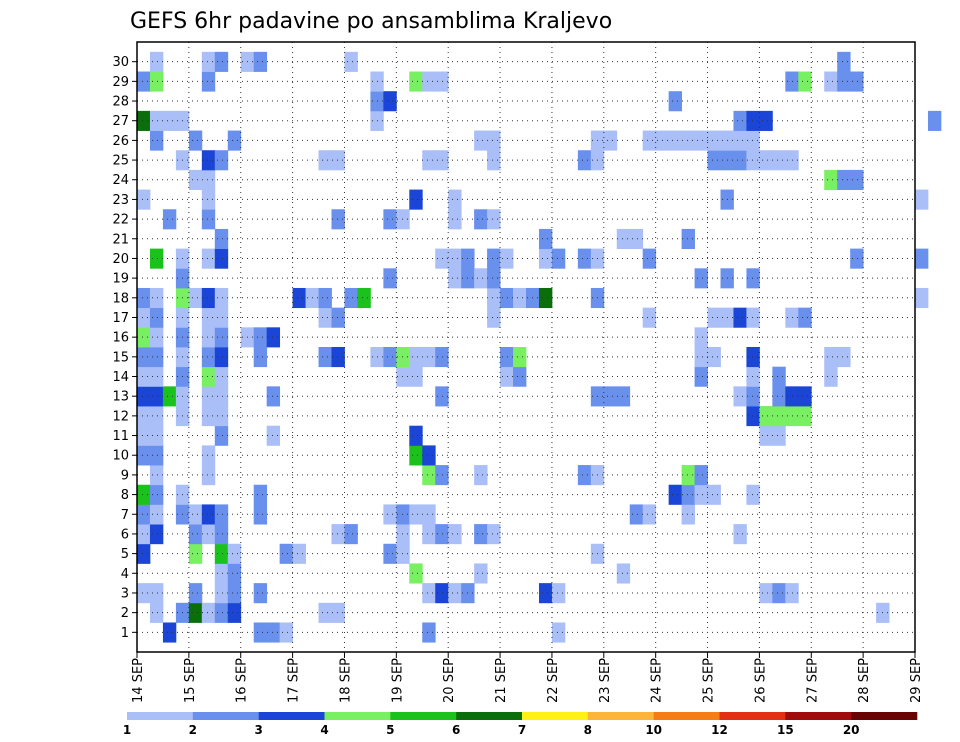 The image size is (960, 742). What do you see at coordinates (125, 554) in the screenshot?
I see `y-tick-label: 5` at bounding box center [125, 554].